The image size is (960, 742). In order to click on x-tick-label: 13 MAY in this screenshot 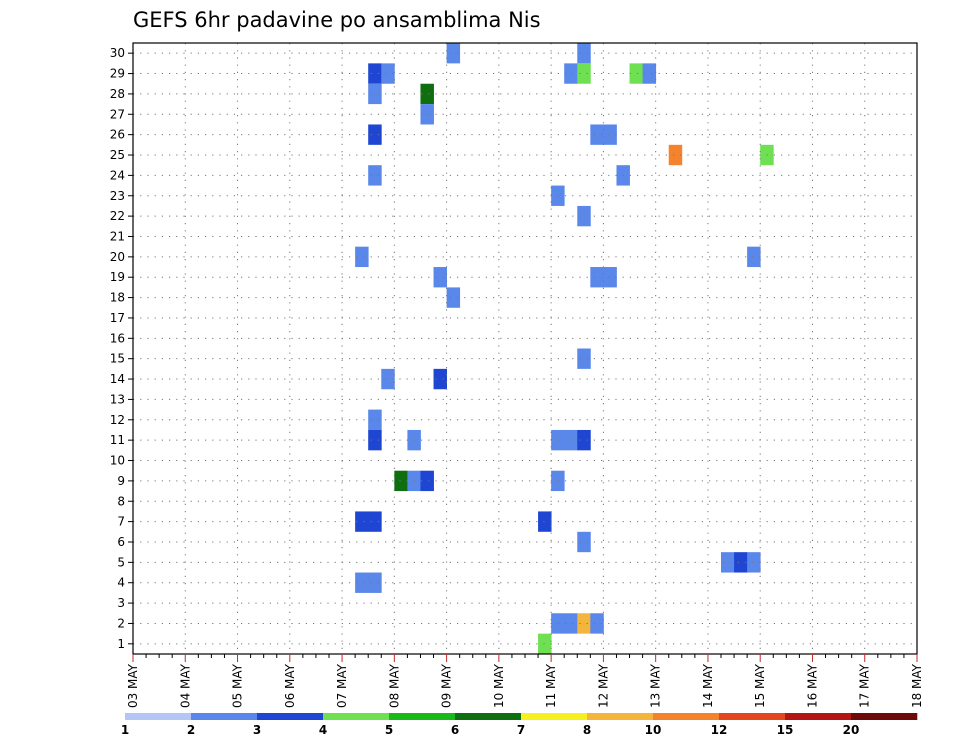, I will do `click(656, 685)`.